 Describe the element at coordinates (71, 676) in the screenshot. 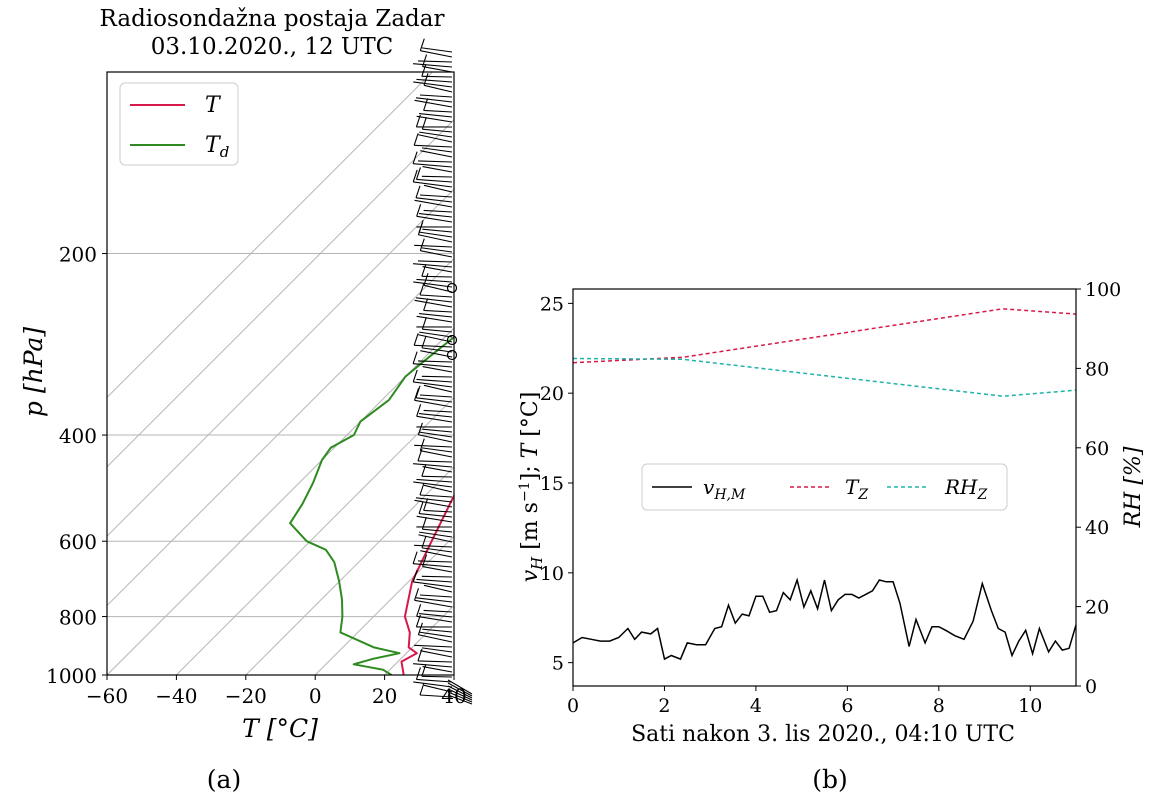

I see `skewt-y-tick-label: 1000` at that location.